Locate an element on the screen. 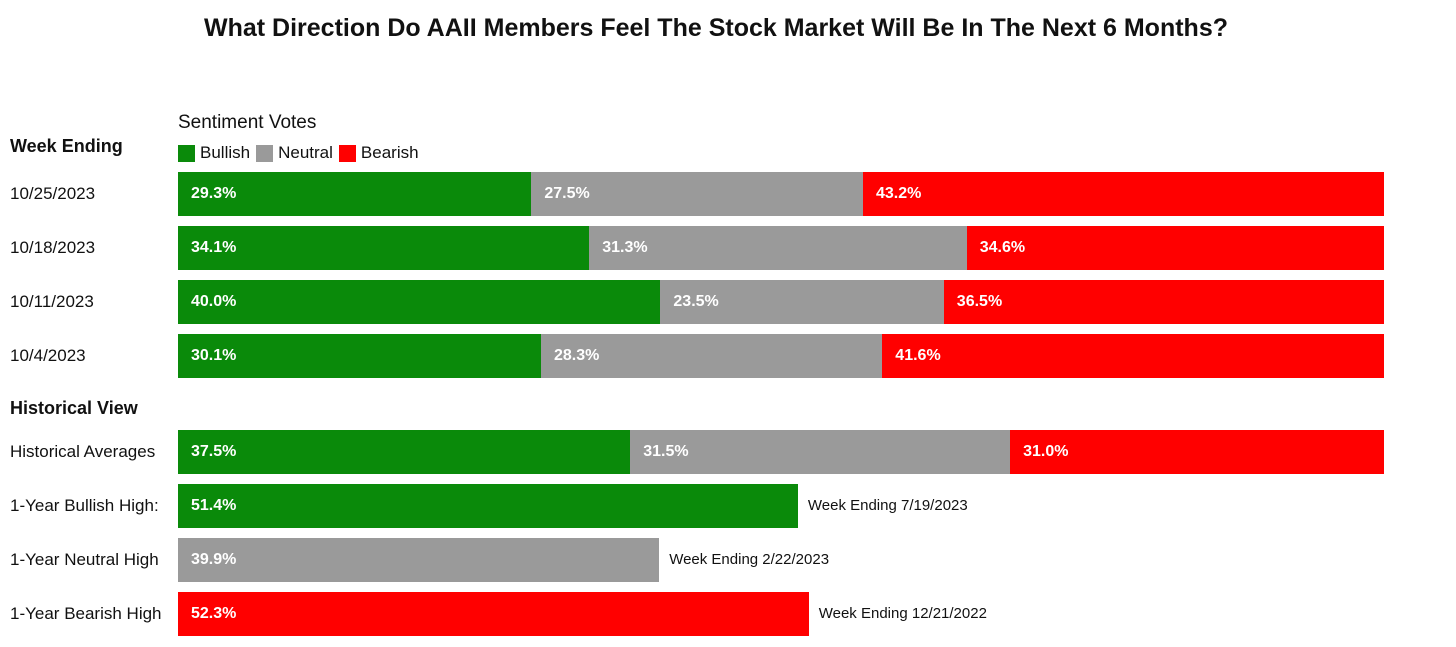 The image size is (1456, 647). bar-annotation: Week Ending 2/22/2023 is located at coordinates (749, 559).